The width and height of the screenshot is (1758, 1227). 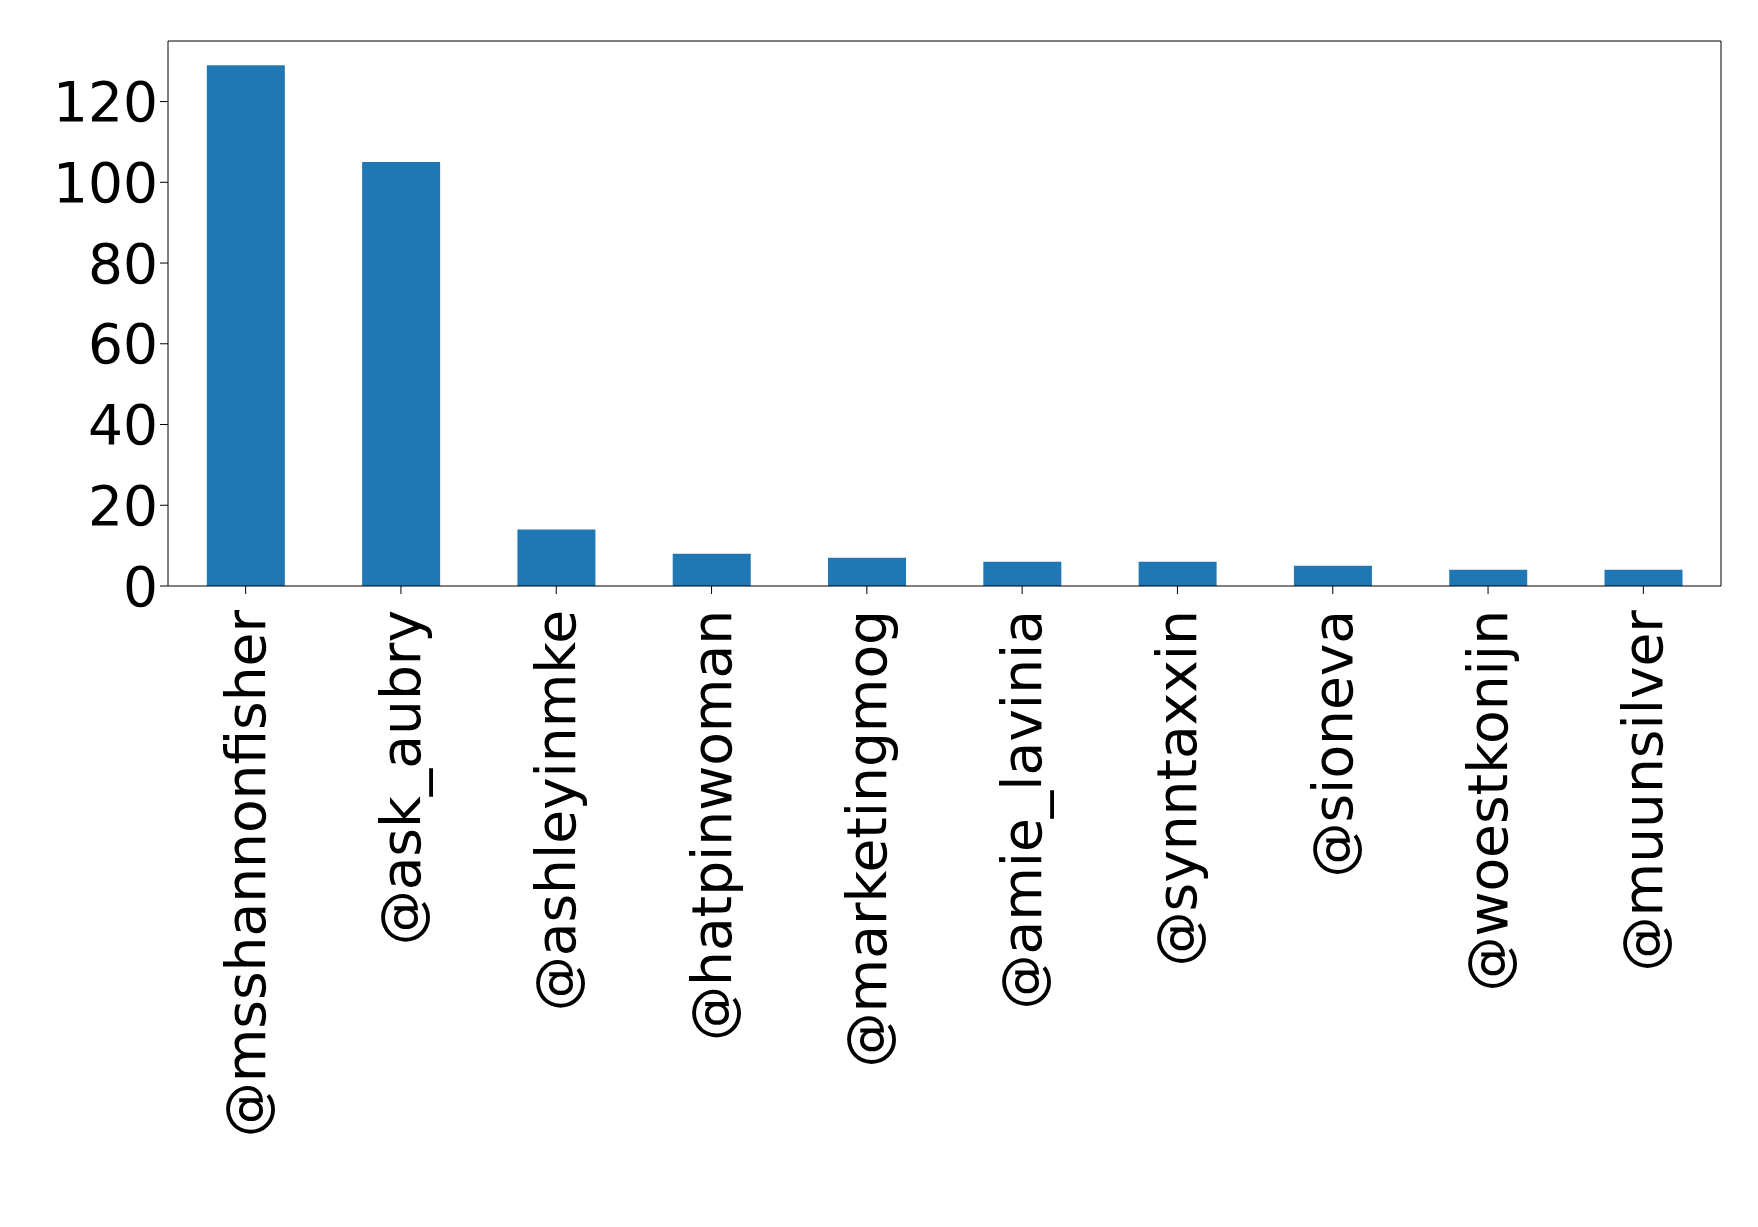 I want to click on x-tick-label: @msshannonfisher, so click(x=245, y=873).